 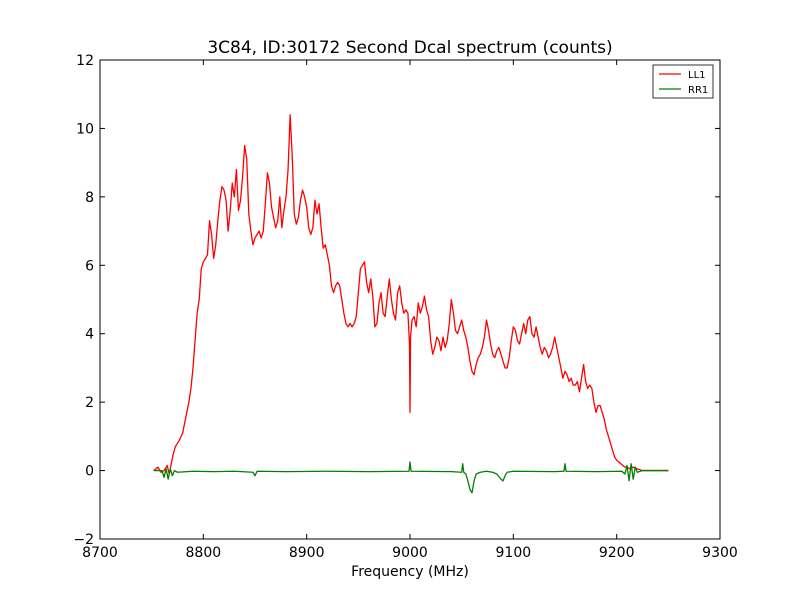 I want to click on y-tick-label: −2, so click(x=83, y=540).